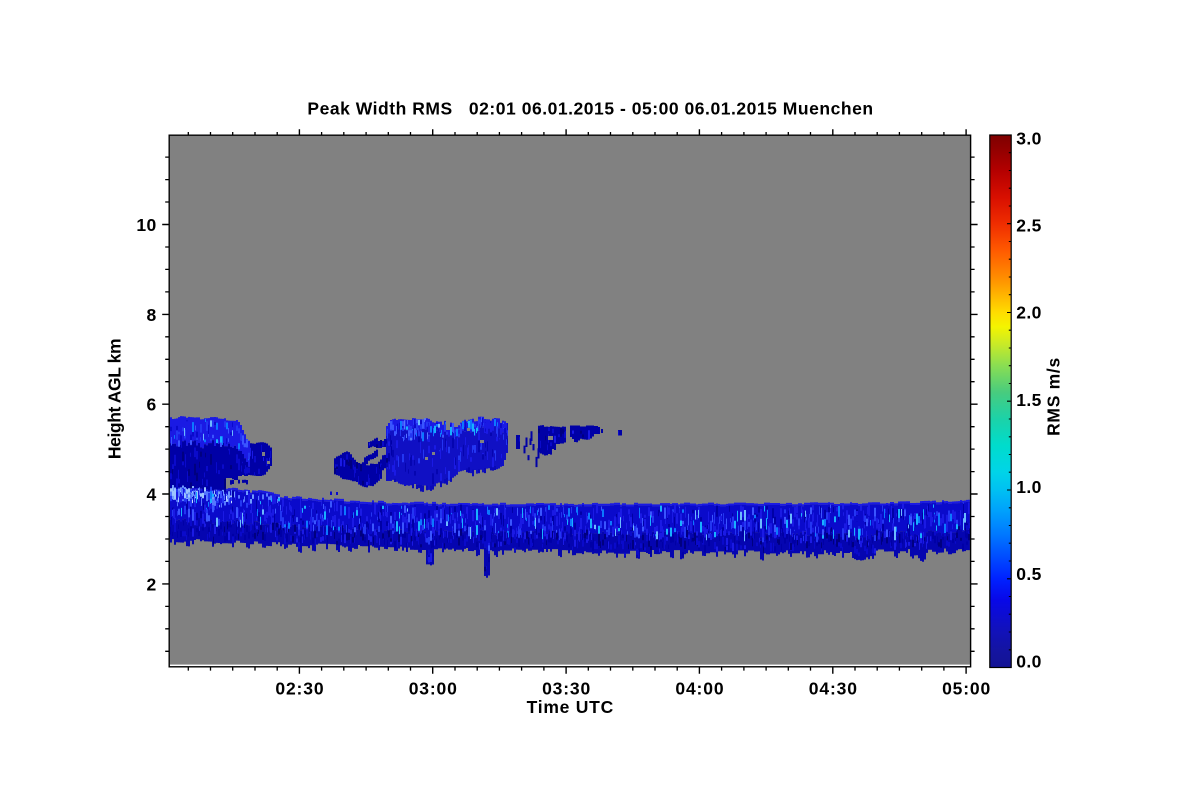  I want to click on svg-text: 8, so click(151, 315).